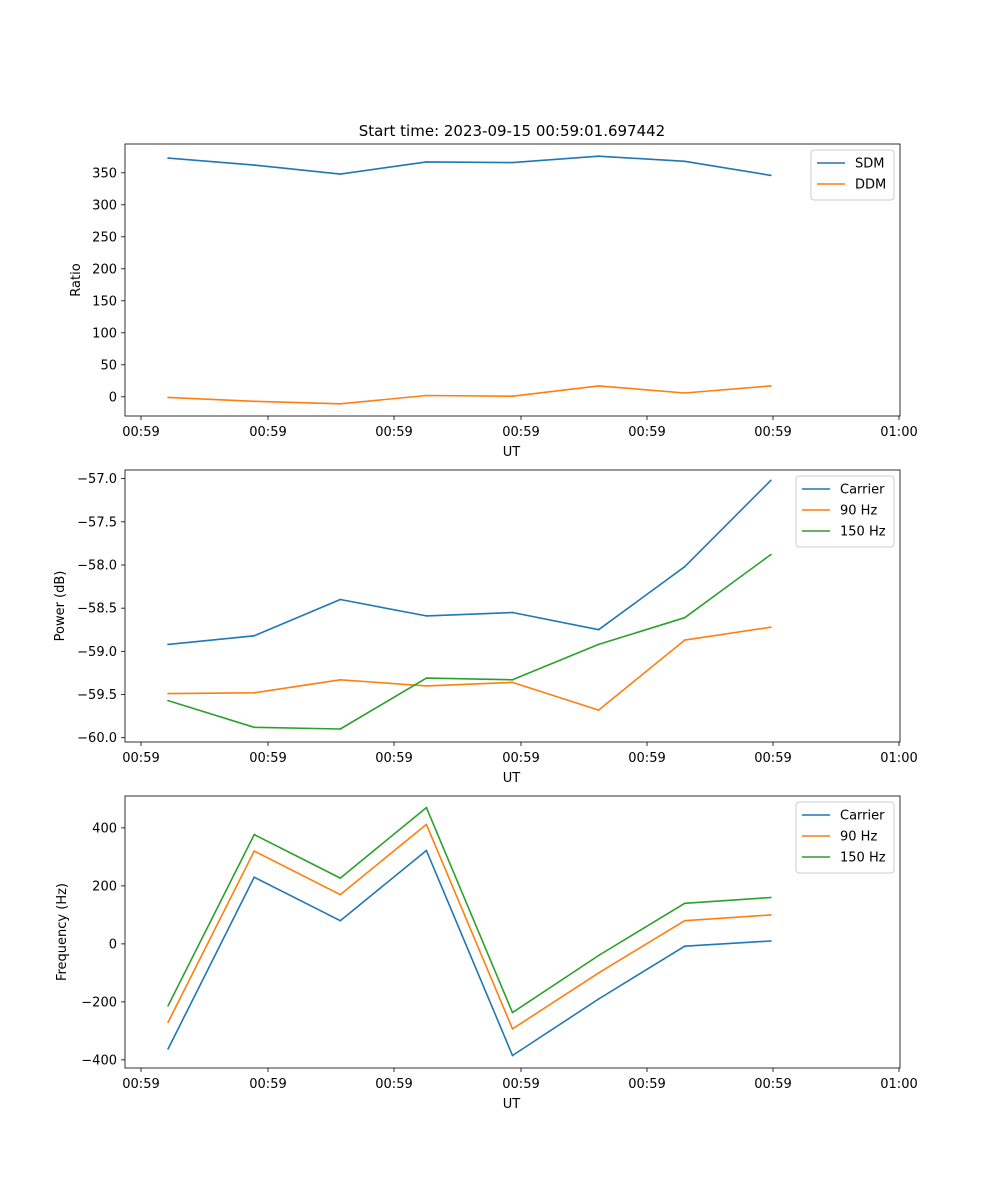 The image size is (1000, 1200). What do you see at coordinates (113, 397) in the screenshot?
I see `y-tick-label: 0` at bounding box center [113, 397].